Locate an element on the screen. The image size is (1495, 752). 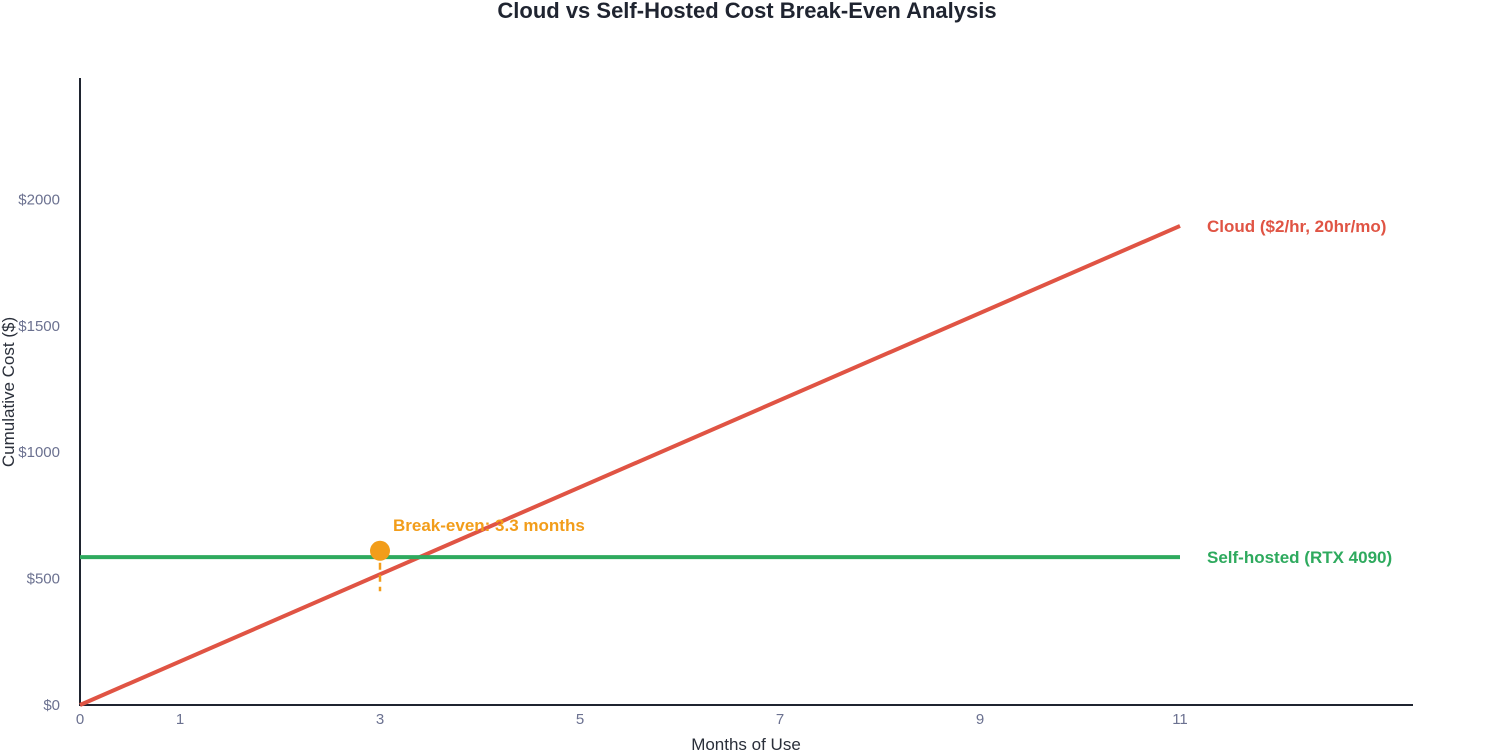
break-even-point is located at coordinates (380, 550).